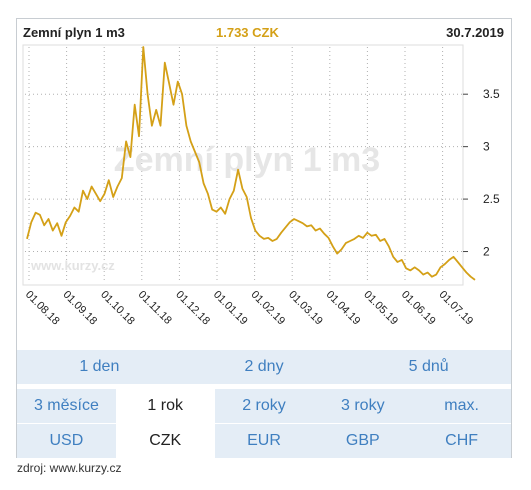 This screenshot has width=531, height=490. What do you see at coordinates (343, 308) in the screenshot?
I see `x-tick-label: 01.04.19` at bounding box center [343, 308].